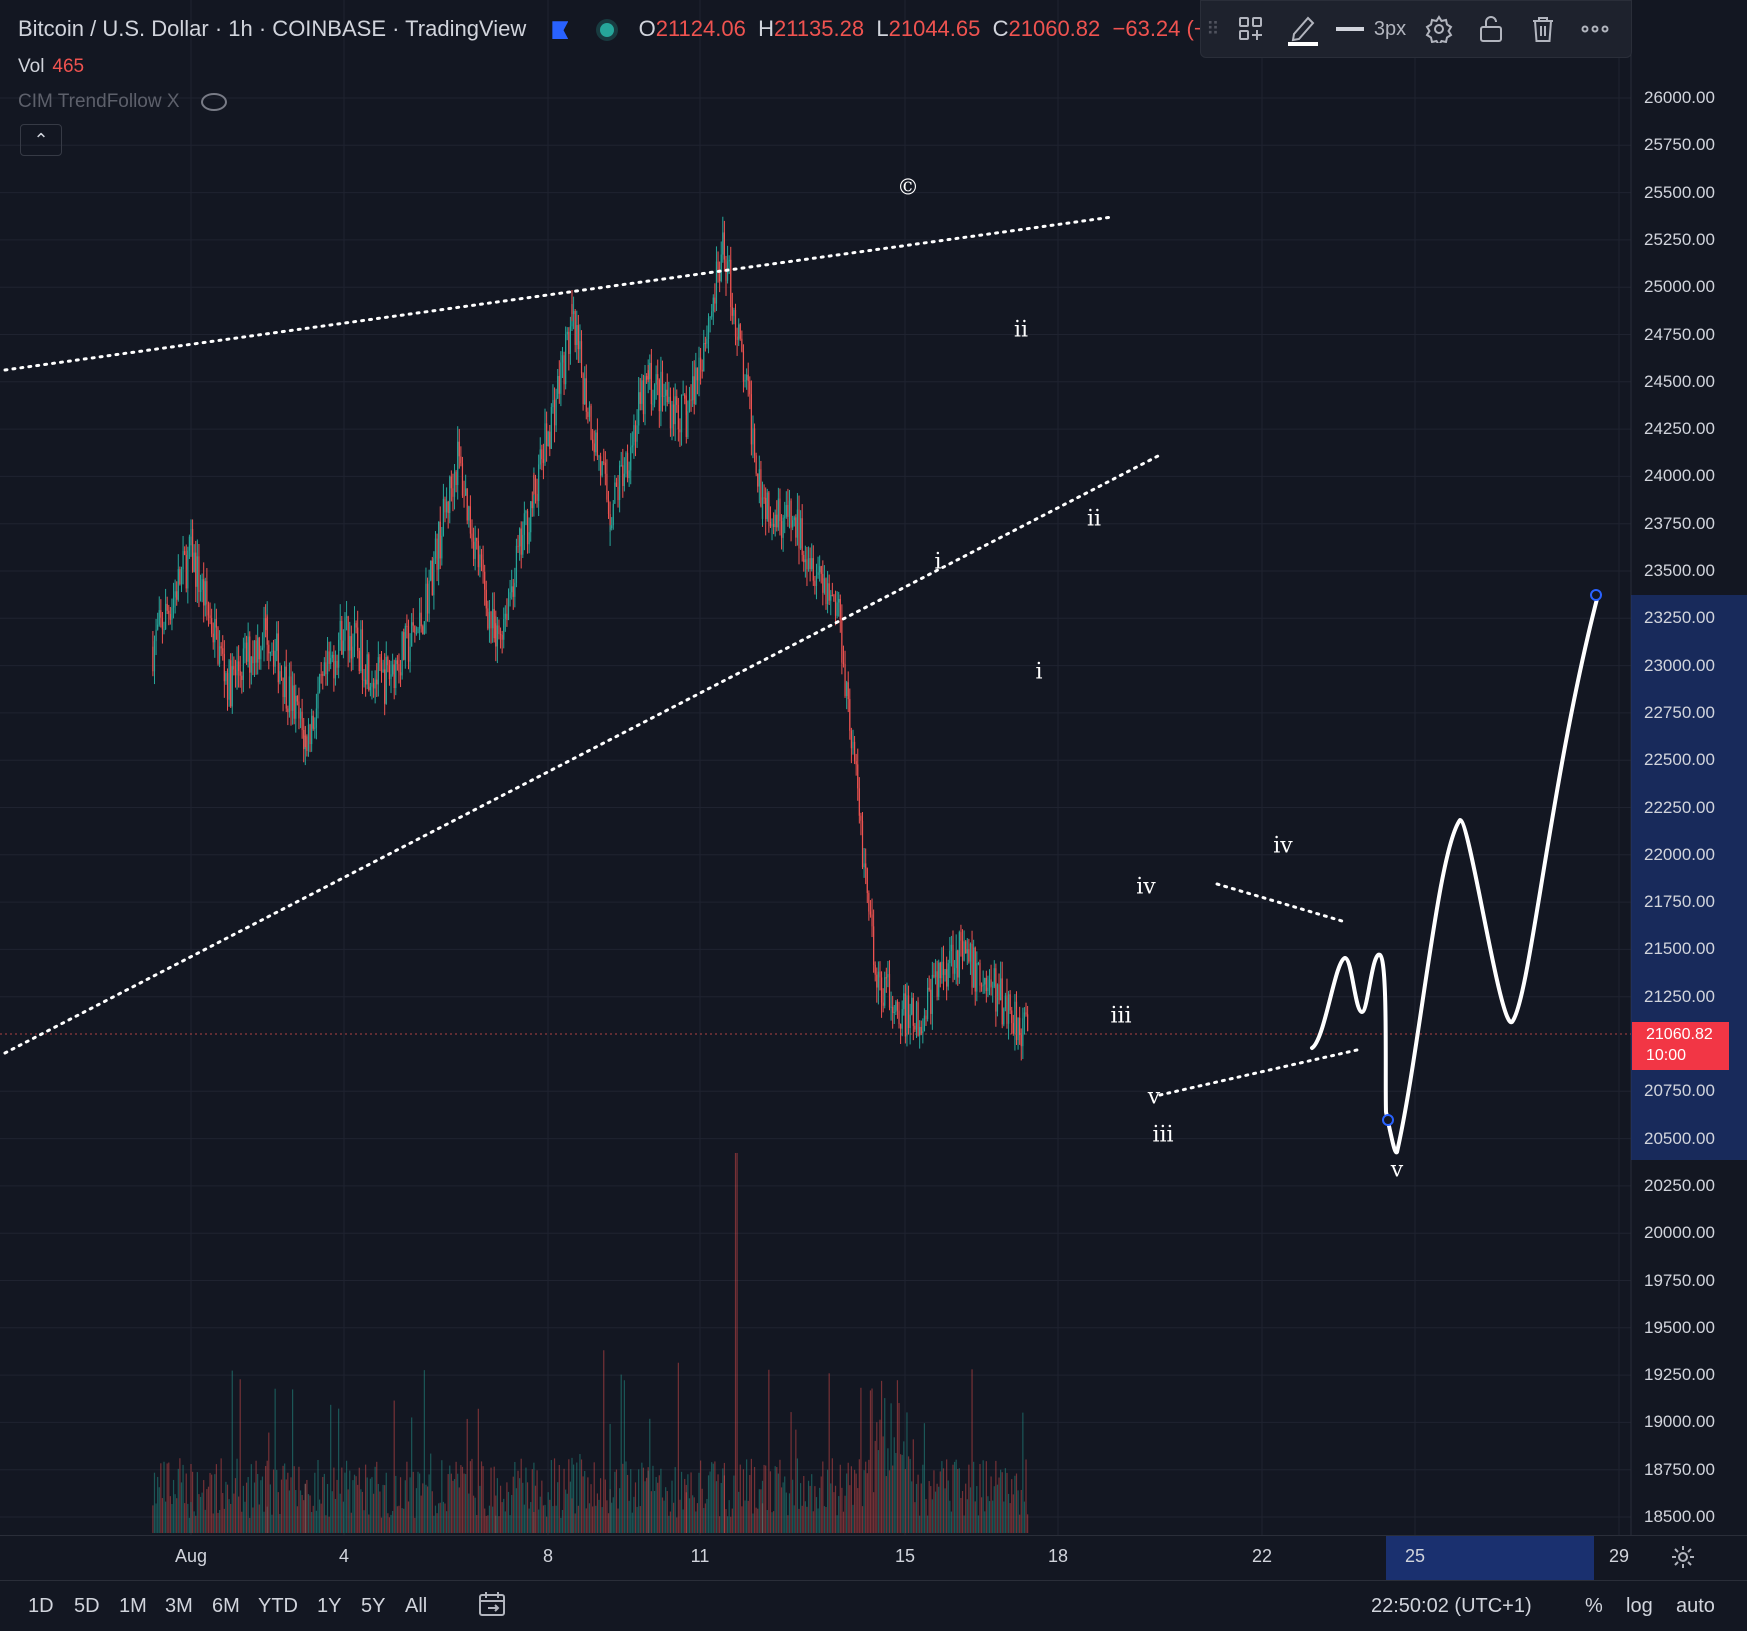  I want to click on range-button-5d: 5D, so click(87, 1606).